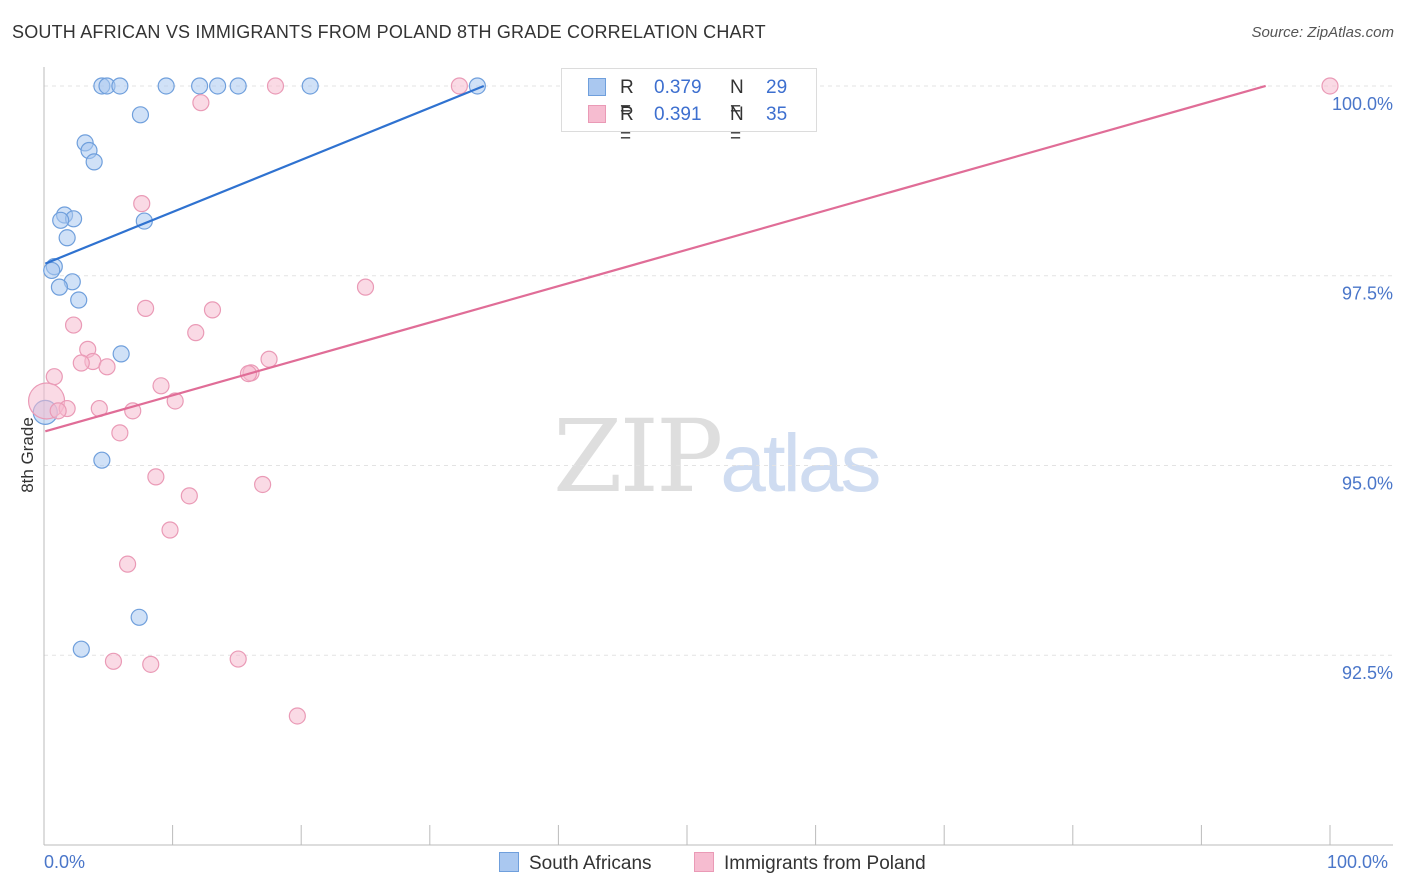 The image size is (1406, 892). Describe the element at coordinates (509, 862) in the screenshot. I see `bottom-legend-swatch-blue` at that location.